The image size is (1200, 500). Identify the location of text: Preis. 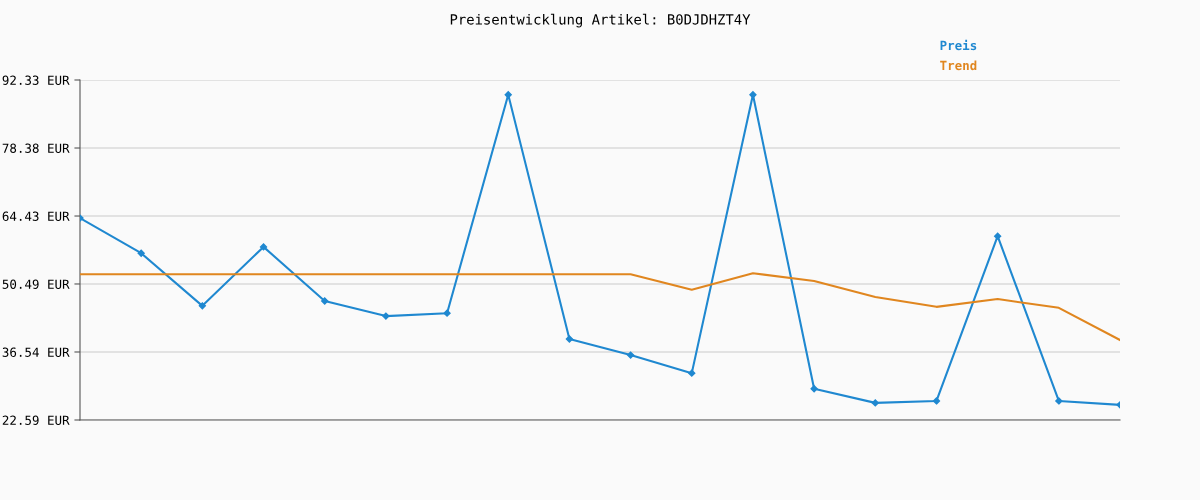
(958, 45).